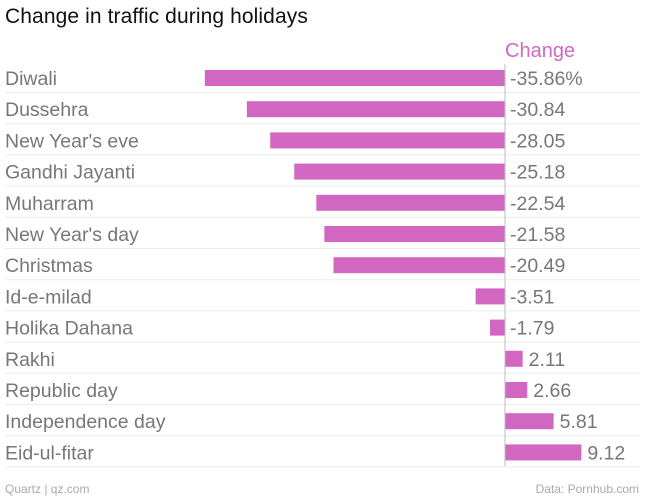 This screenshot has width=645, height=500. What do you see at coordinates (72, 235) in the screenshot?
I see `category-label: New Year's day` at bounding box center [72, 235].